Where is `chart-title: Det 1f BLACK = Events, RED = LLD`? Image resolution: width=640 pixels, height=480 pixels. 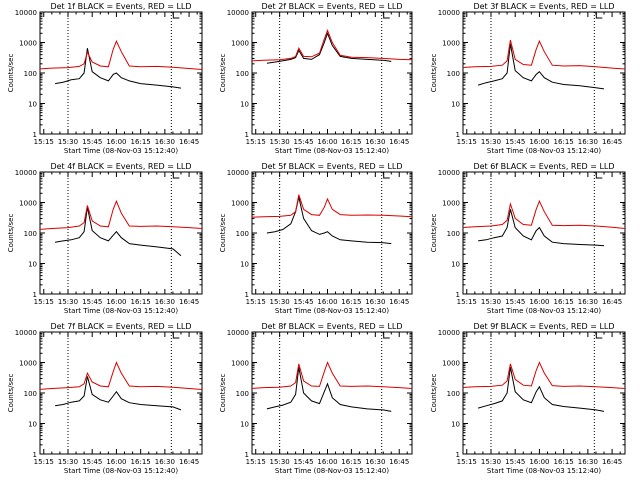 chart-title: Det 1f BLACK = Events, RED = LLD is located at coordinates (120, 6).